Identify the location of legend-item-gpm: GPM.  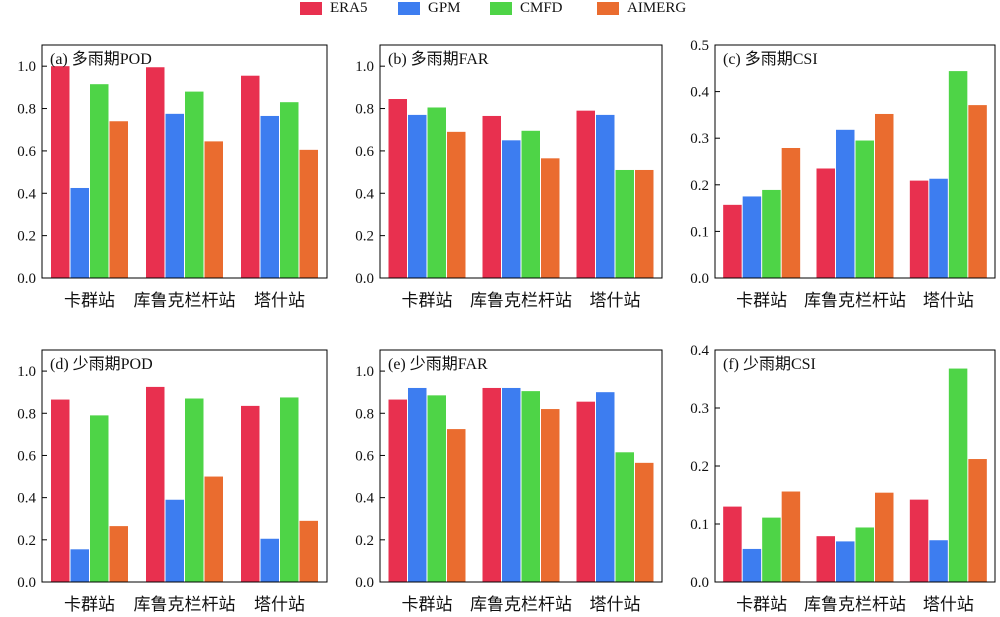
(429, 8).